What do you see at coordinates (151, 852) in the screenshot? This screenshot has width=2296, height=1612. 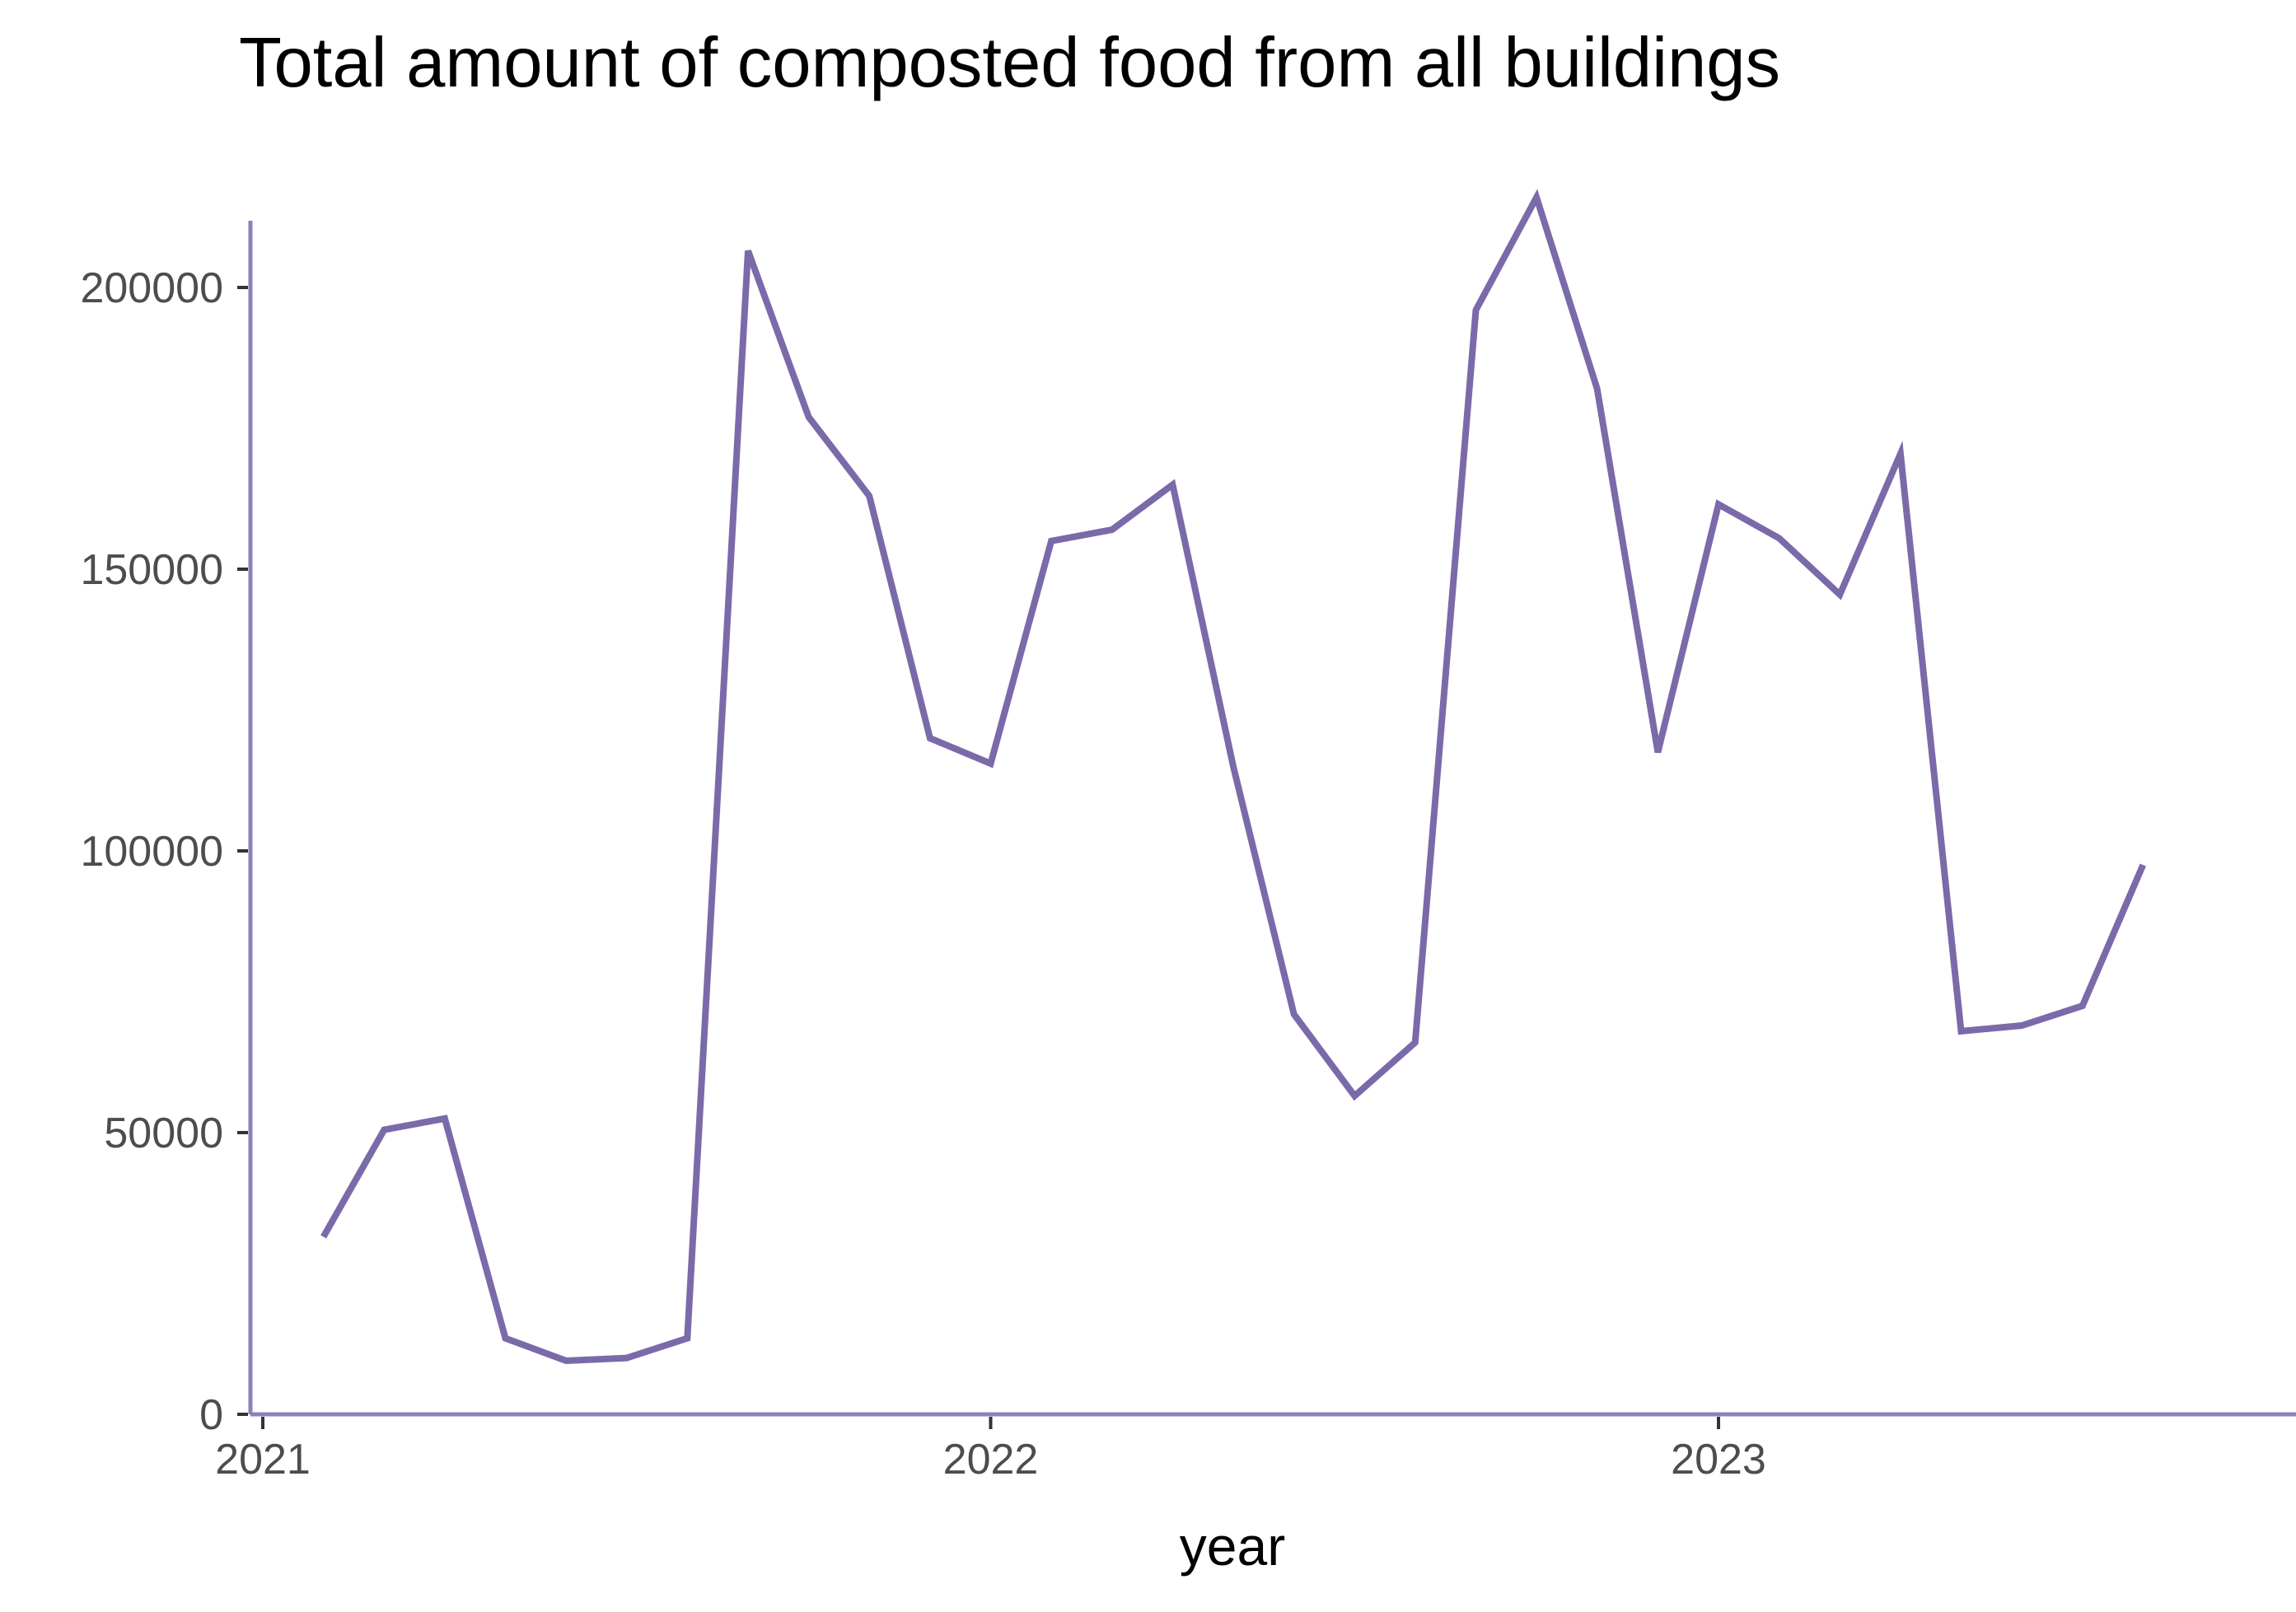 I see `y-tick-label: 100000` at bounding box center [151, 852].